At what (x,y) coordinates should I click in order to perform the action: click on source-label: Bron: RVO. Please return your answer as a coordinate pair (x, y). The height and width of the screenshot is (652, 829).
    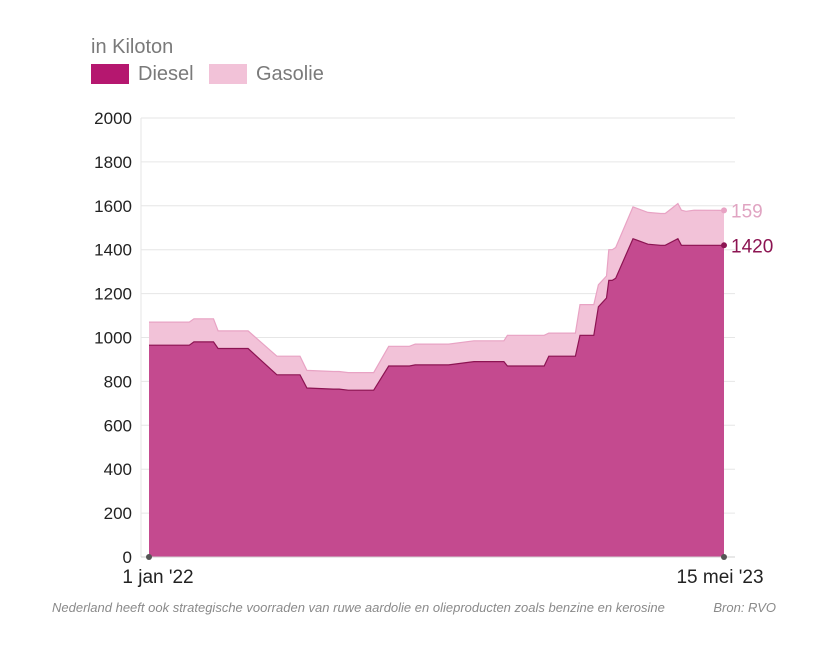
    Looking at the image, I should click on (744, 607).